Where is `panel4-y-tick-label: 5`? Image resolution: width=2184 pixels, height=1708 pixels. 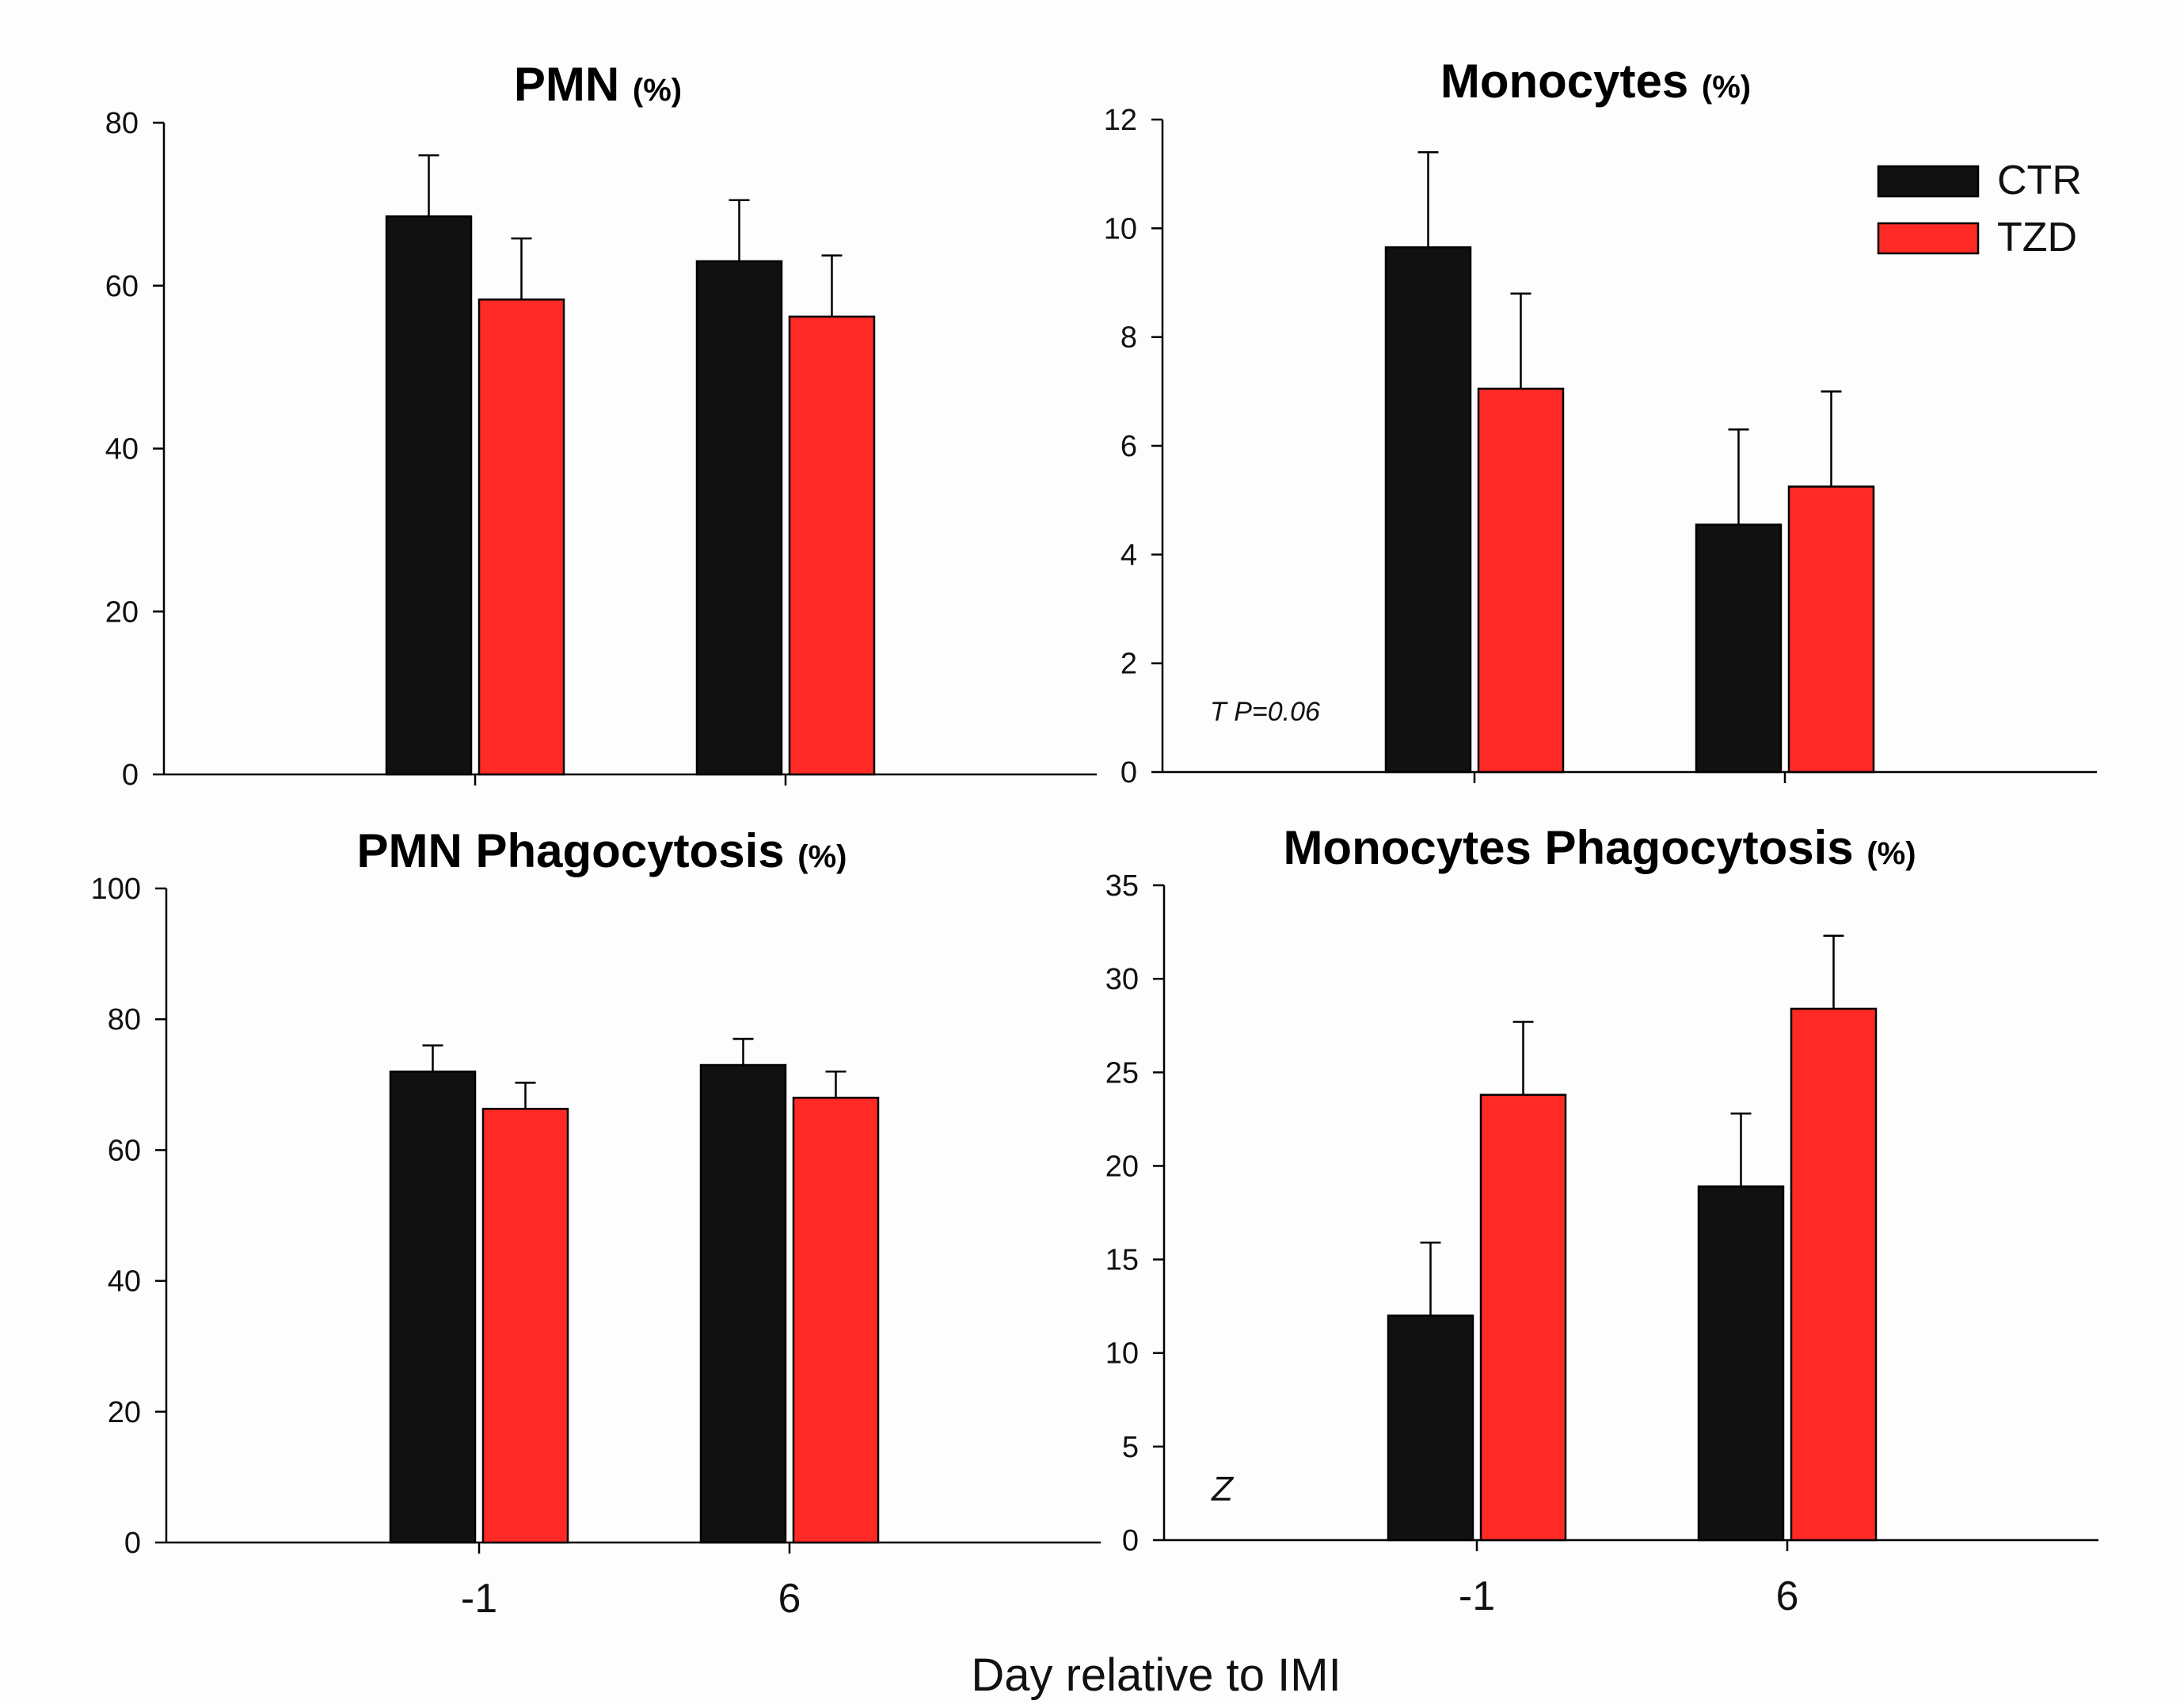 panel4-y-tick-label: 5 is located at coordinates (1130, 1447).